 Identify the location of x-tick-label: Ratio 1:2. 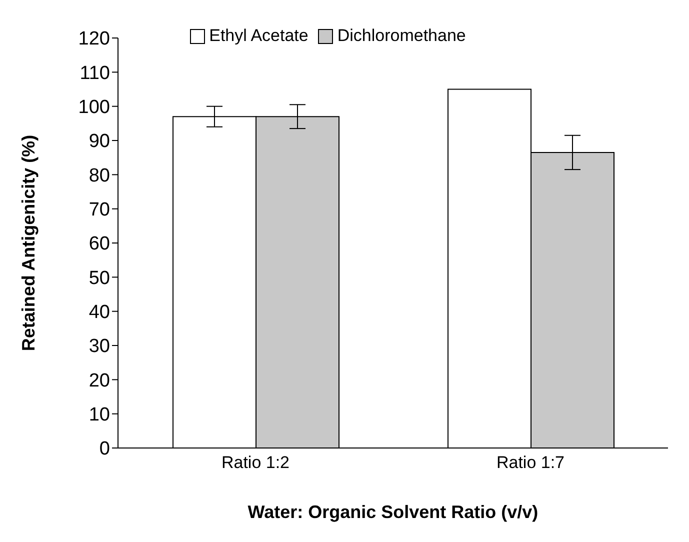
(255, 462).